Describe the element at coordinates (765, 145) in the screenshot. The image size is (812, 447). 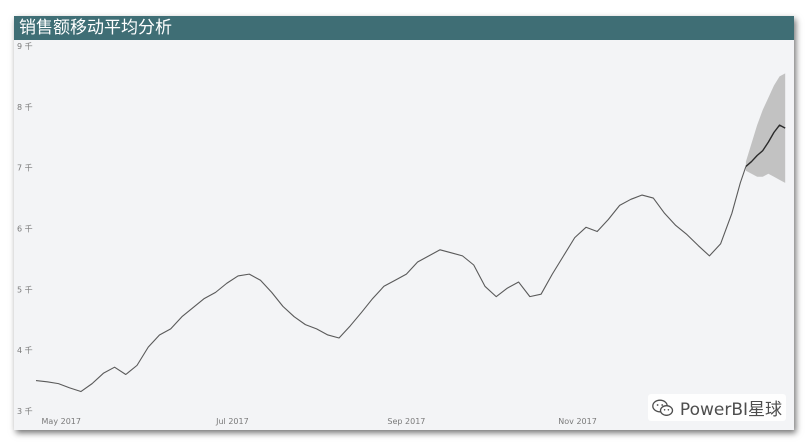
I see `forecast-line` at that location.